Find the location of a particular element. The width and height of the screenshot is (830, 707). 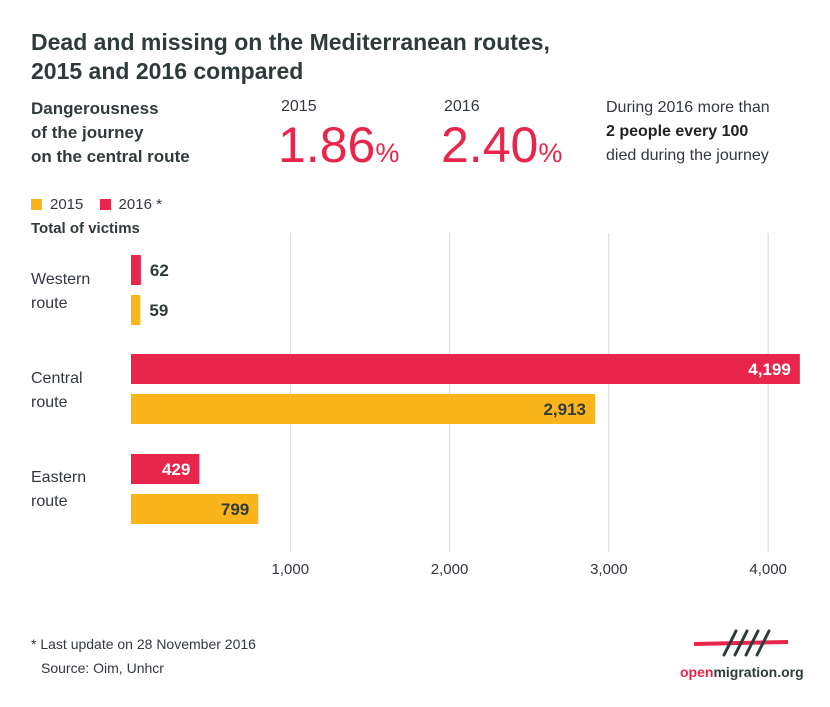

category-label-central-line-2: route is located at coordinates (49, 402).